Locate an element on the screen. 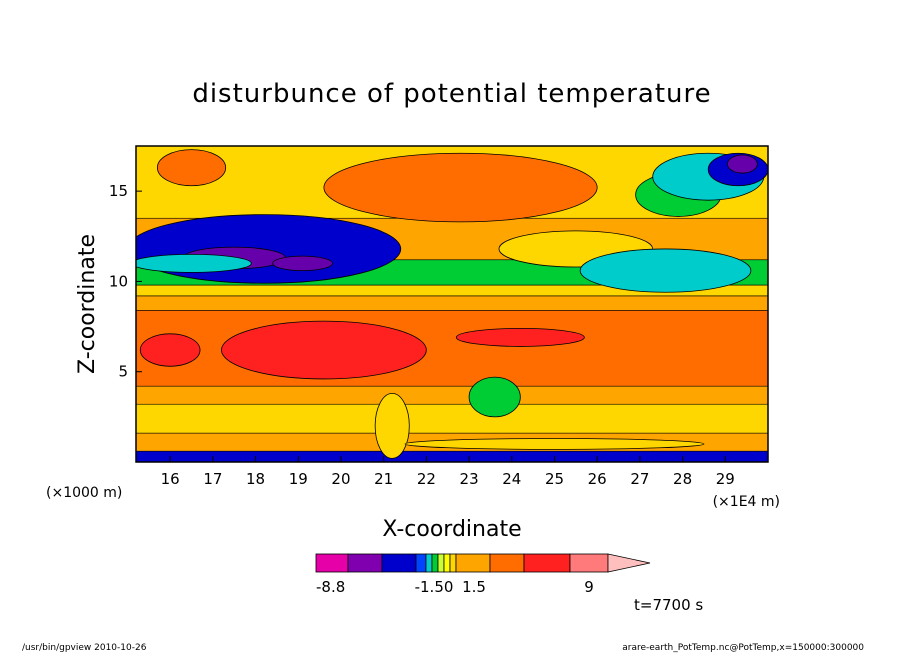  x-tick-label-1: 17 is located at coordinates (212, 479).